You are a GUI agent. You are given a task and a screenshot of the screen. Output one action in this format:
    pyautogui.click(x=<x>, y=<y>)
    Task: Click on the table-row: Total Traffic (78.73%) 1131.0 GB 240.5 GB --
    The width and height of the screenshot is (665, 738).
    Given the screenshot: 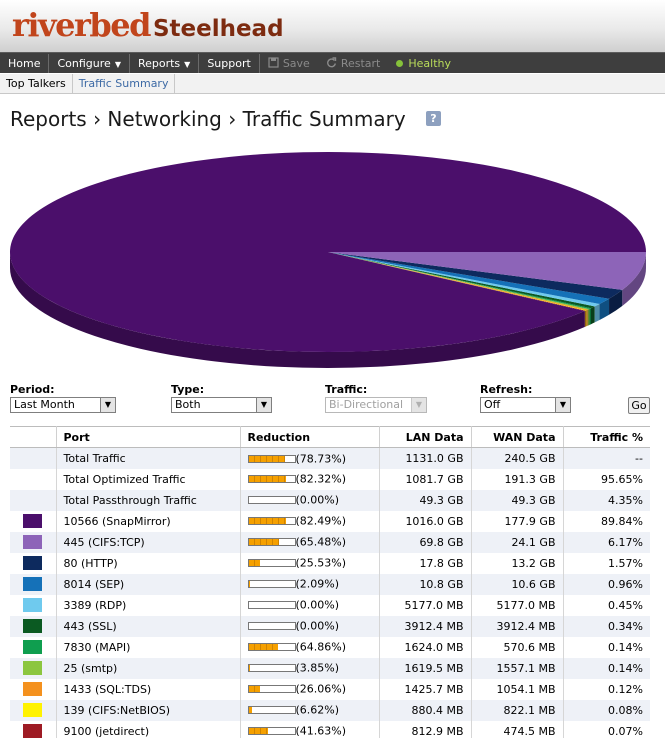 What is the action you would take?
    pyautogui.click(x=330, y=458)
    